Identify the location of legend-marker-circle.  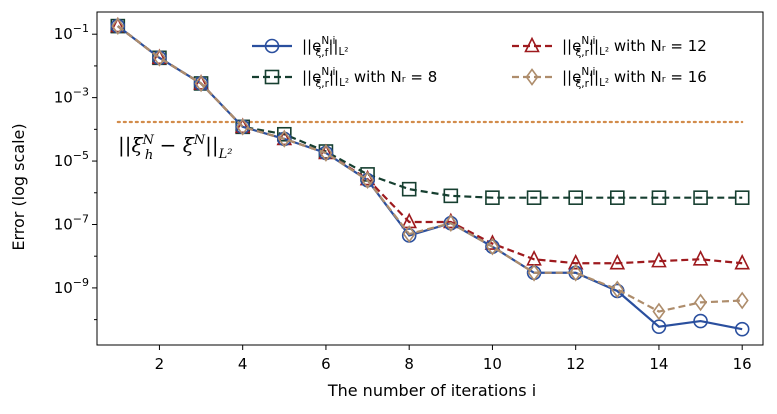
(272, 46).